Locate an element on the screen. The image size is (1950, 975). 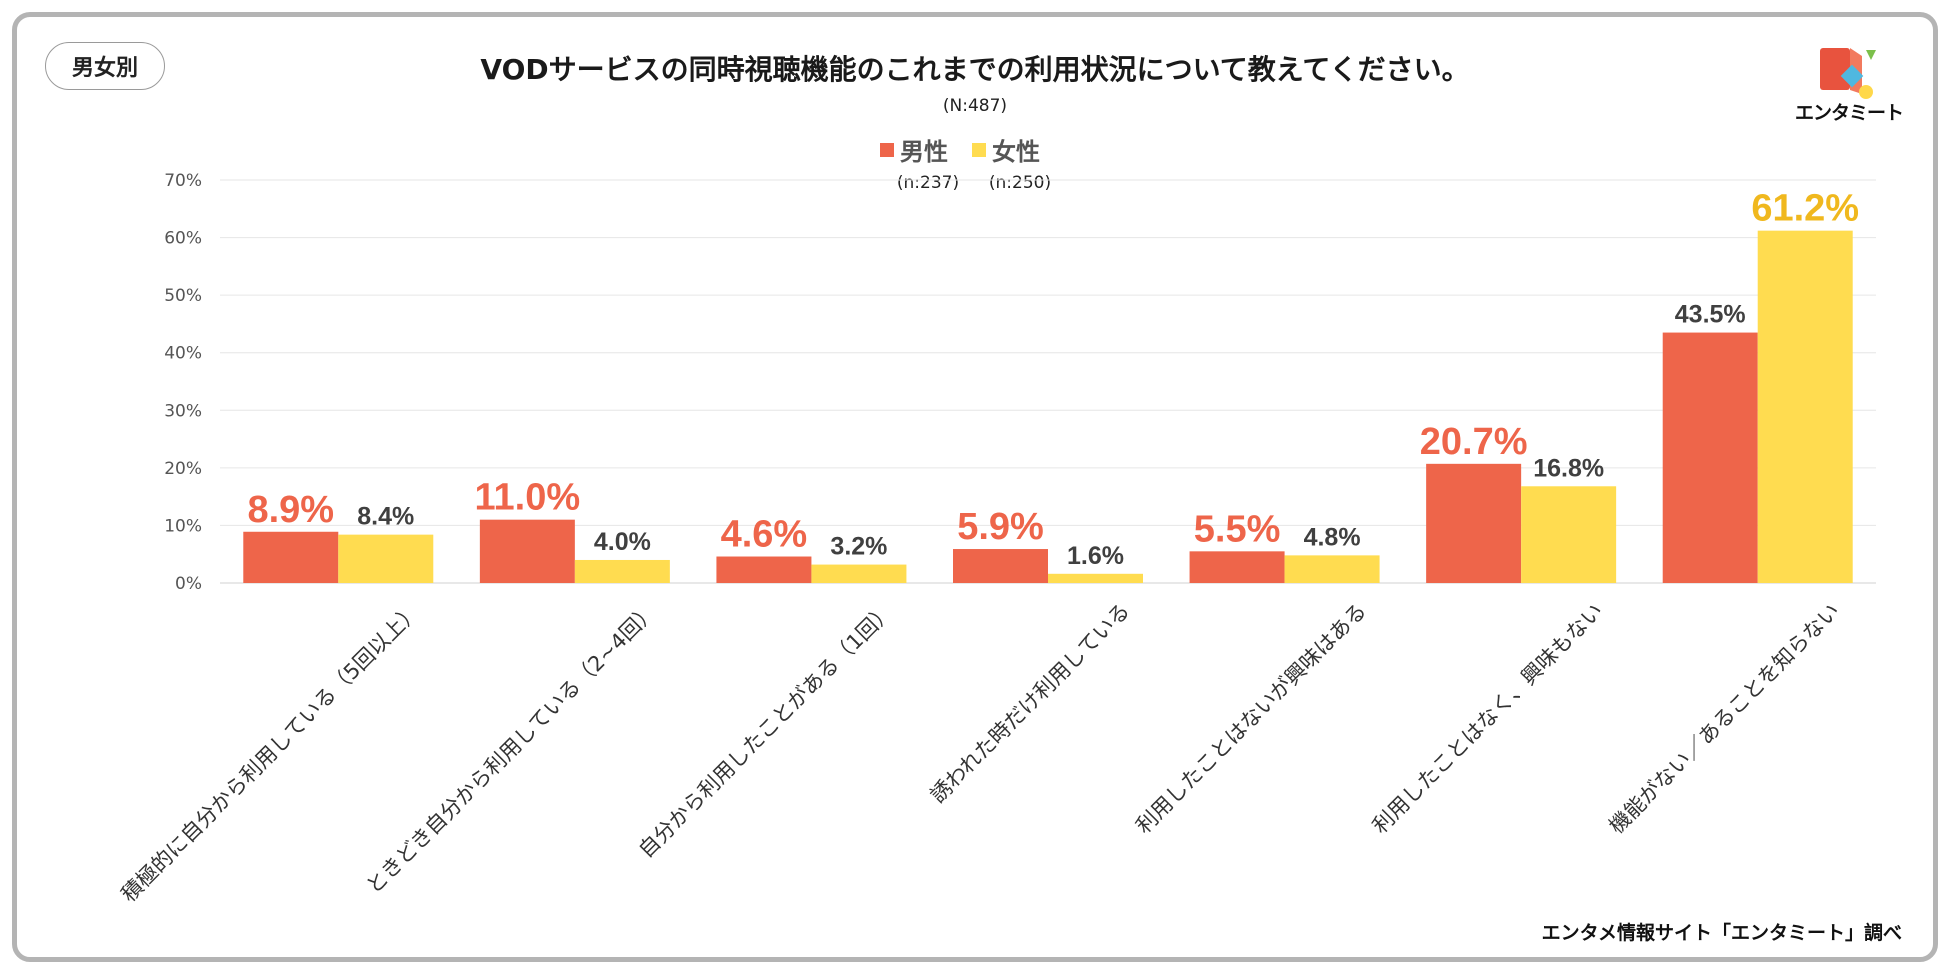
legend-label-female: 女性 is located at coordinates (1016, 152).